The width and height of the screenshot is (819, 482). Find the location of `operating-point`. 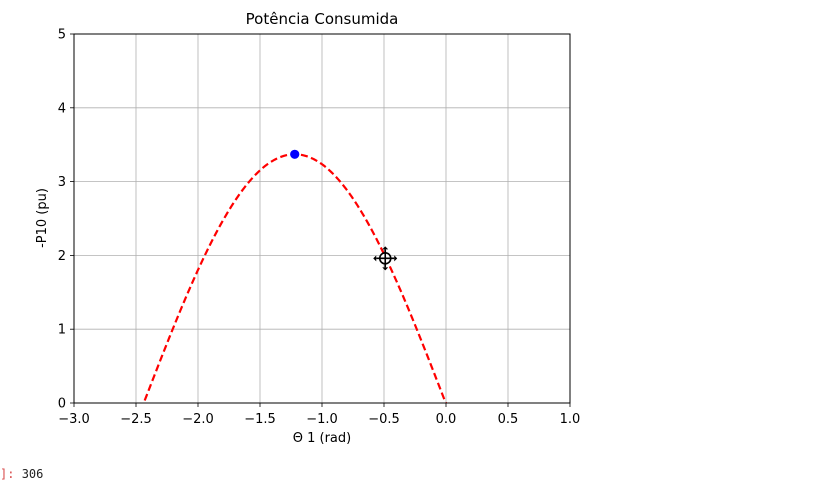

operating-point is located at coordinates (295, 154).